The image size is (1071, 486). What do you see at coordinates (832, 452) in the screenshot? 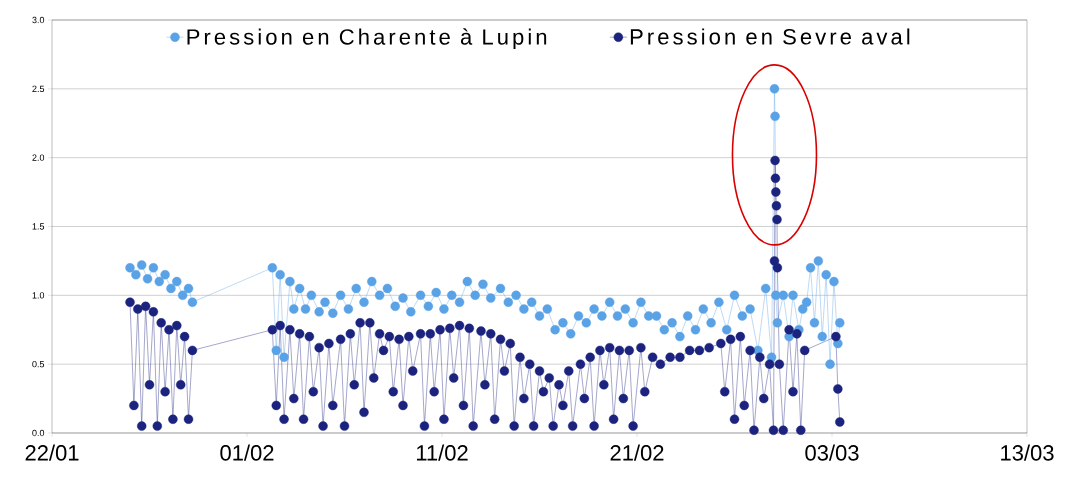
I see `x-tick-label: 03/03` at bounding box center [832, 452].